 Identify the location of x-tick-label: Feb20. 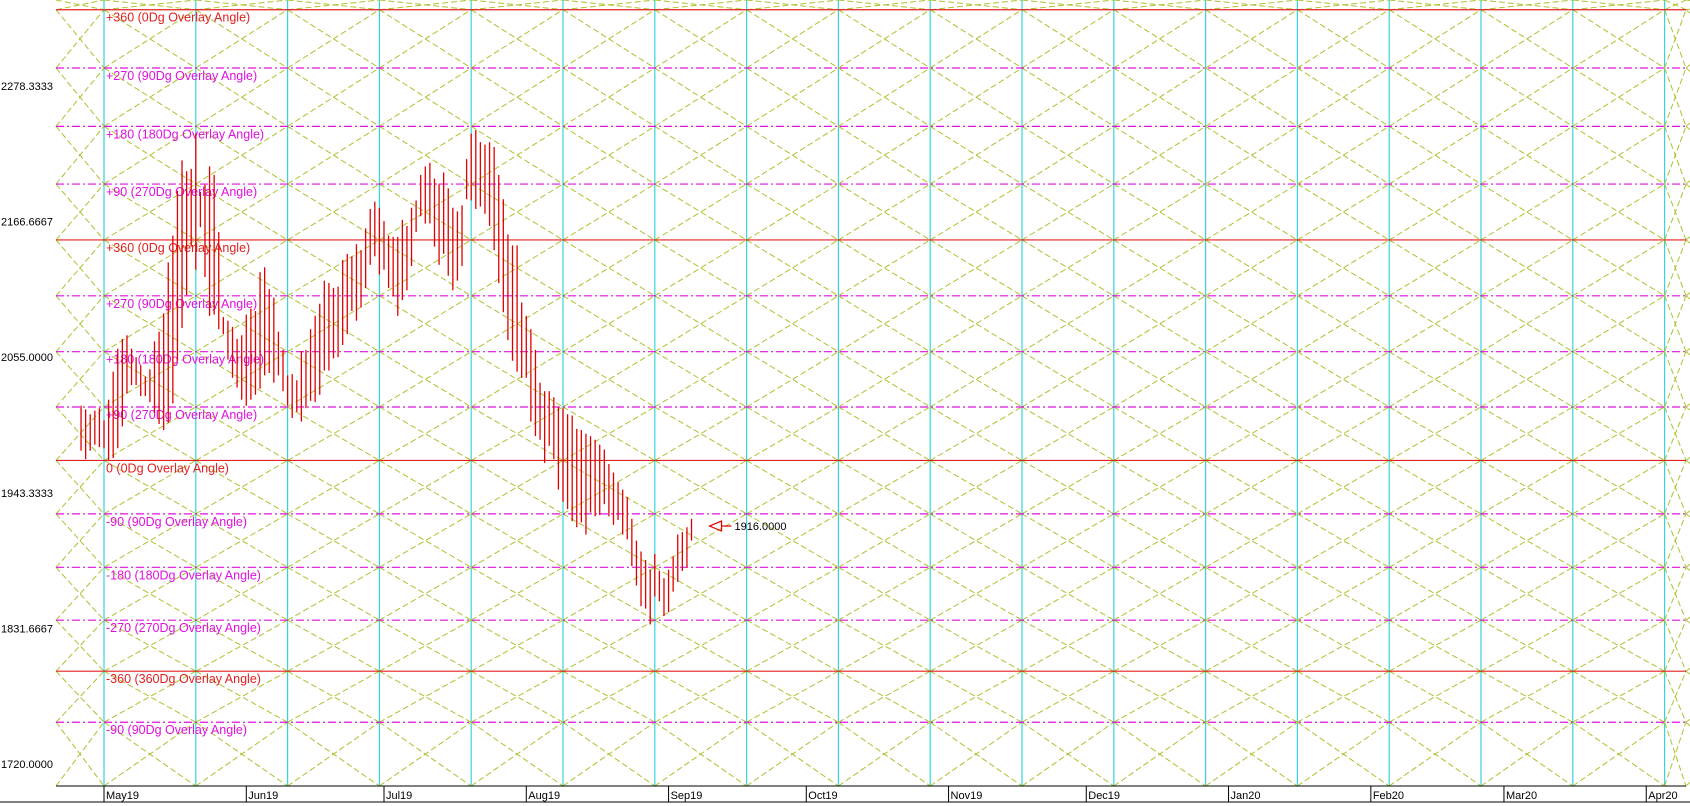
(1388, 796).